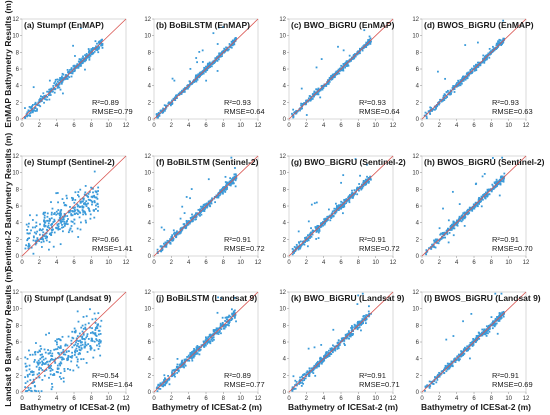 This screenshot has height=415, width=550. I want to click on r2-label: R²=0.93, so click(237, 102).